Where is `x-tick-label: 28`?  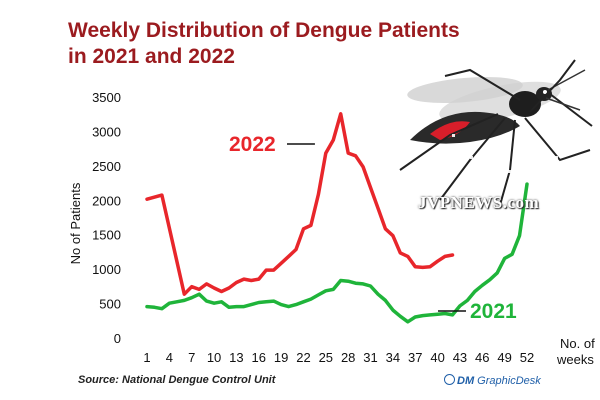 x-tick-label: 28 is located at coordinates (348, 357).